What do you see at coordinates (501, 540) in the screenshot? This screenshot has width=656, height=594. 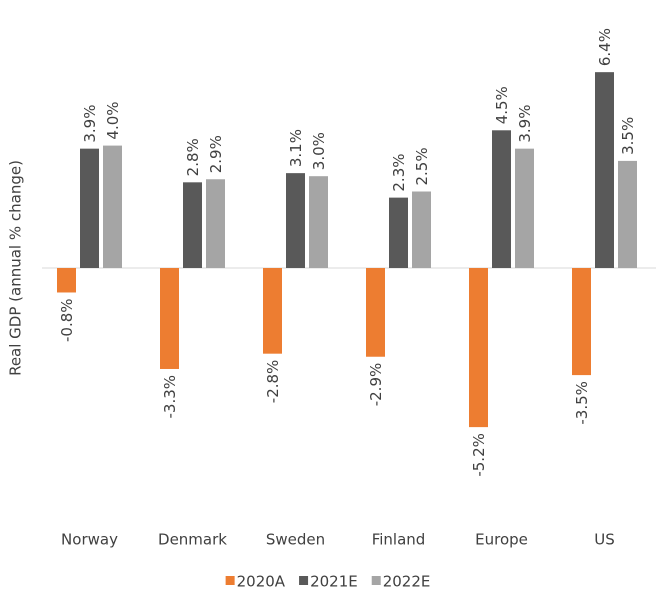 I see `x-tick-label: Europe` at bounding box center [501, 540].